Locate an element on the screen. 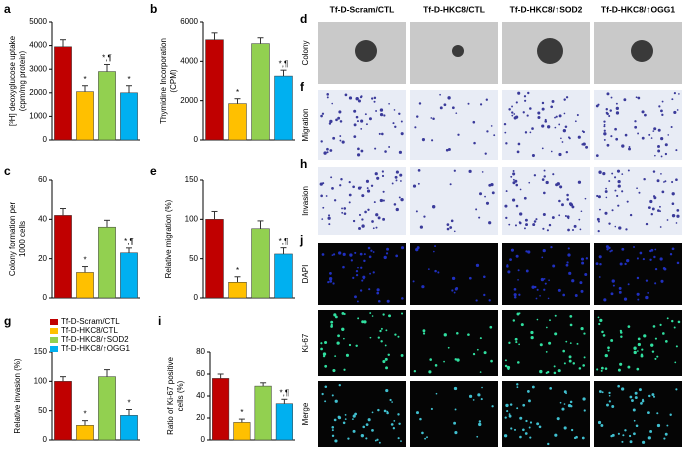 The height and width of the screenshot is (458, 685). y-tick-label: 5000 is located at coordinates (38, 21).